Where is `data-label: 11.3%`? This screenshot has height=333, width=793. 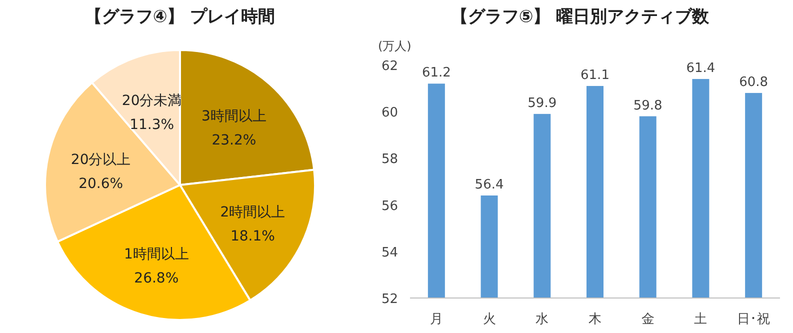 data-label: 11.3% is located at coordinates (152, 125).